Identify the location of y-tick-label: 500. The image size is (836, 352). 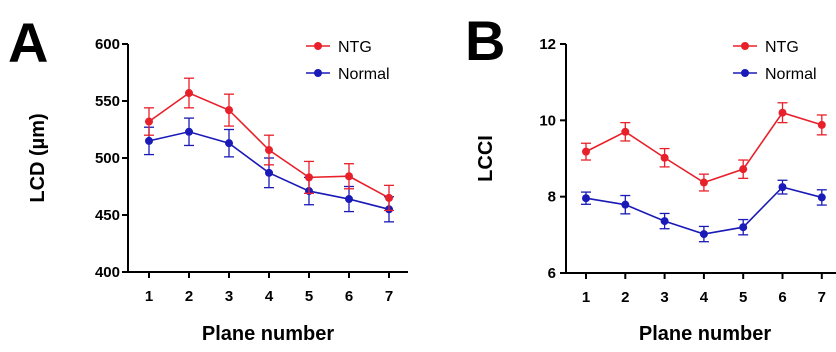
(107, 158).